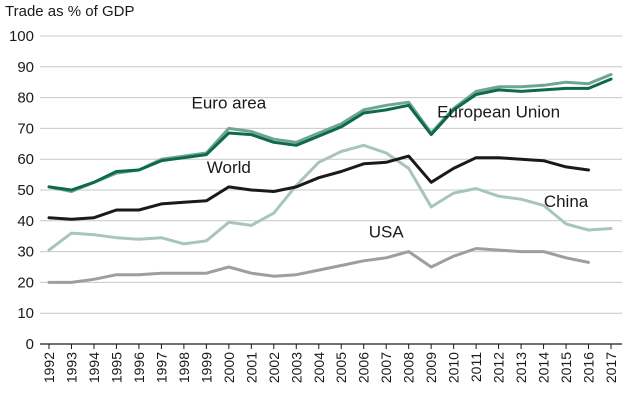 This screenshot has height=405, width=630. I want to click on y-tick-label-80: 80, so click(25, 98).